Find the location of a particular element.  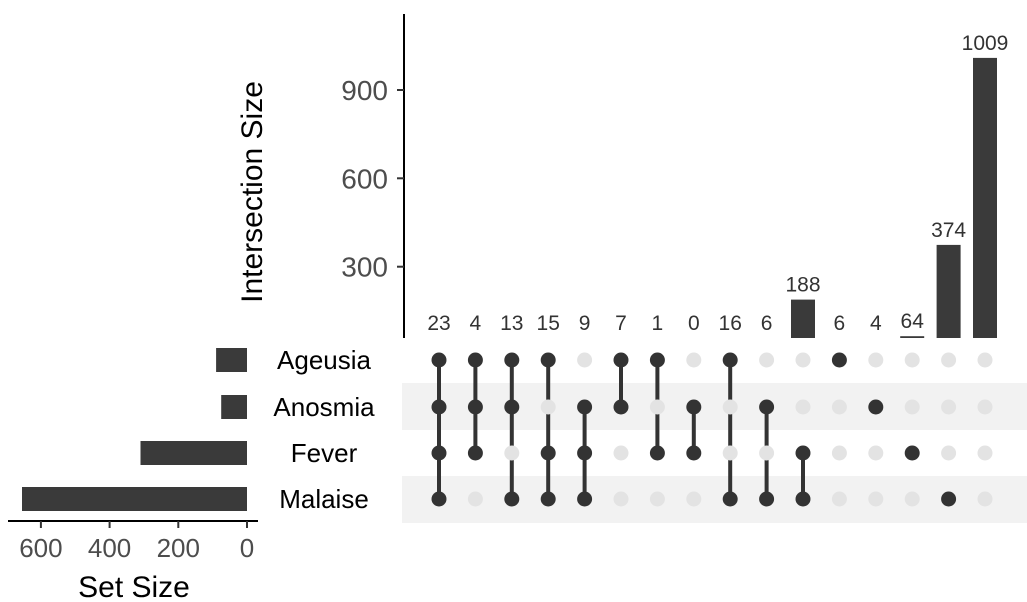

set-size-bars: Ageusia Anosmia Fever Malaise is located at coordinates (198, 429).